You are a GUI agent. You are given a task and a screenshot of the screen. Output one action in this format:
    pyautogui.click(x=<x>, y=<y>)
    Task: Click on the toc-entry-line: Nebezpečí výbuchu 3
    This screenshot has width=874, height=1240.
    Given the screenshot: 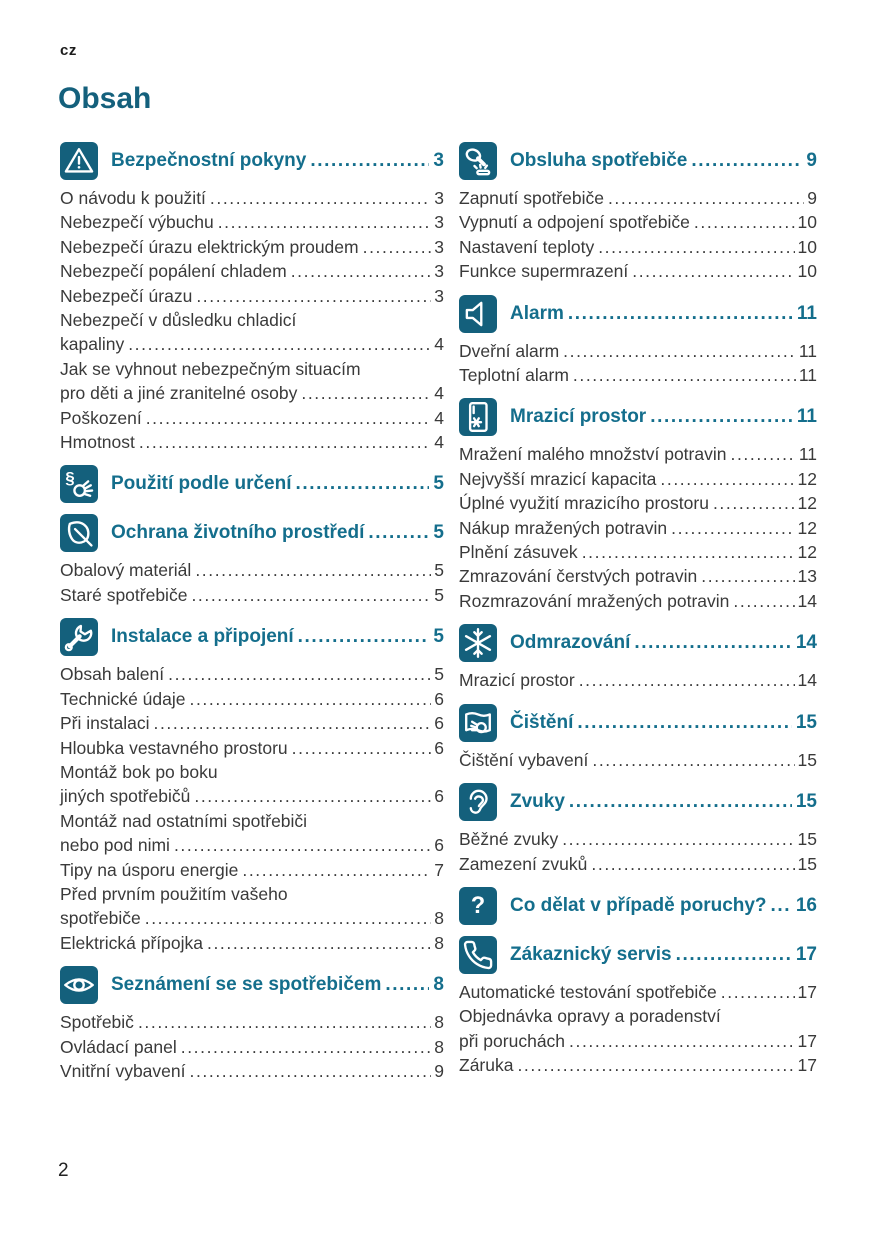 What is the action you would take?
    pyautogui.click(x=252, y=222)
    